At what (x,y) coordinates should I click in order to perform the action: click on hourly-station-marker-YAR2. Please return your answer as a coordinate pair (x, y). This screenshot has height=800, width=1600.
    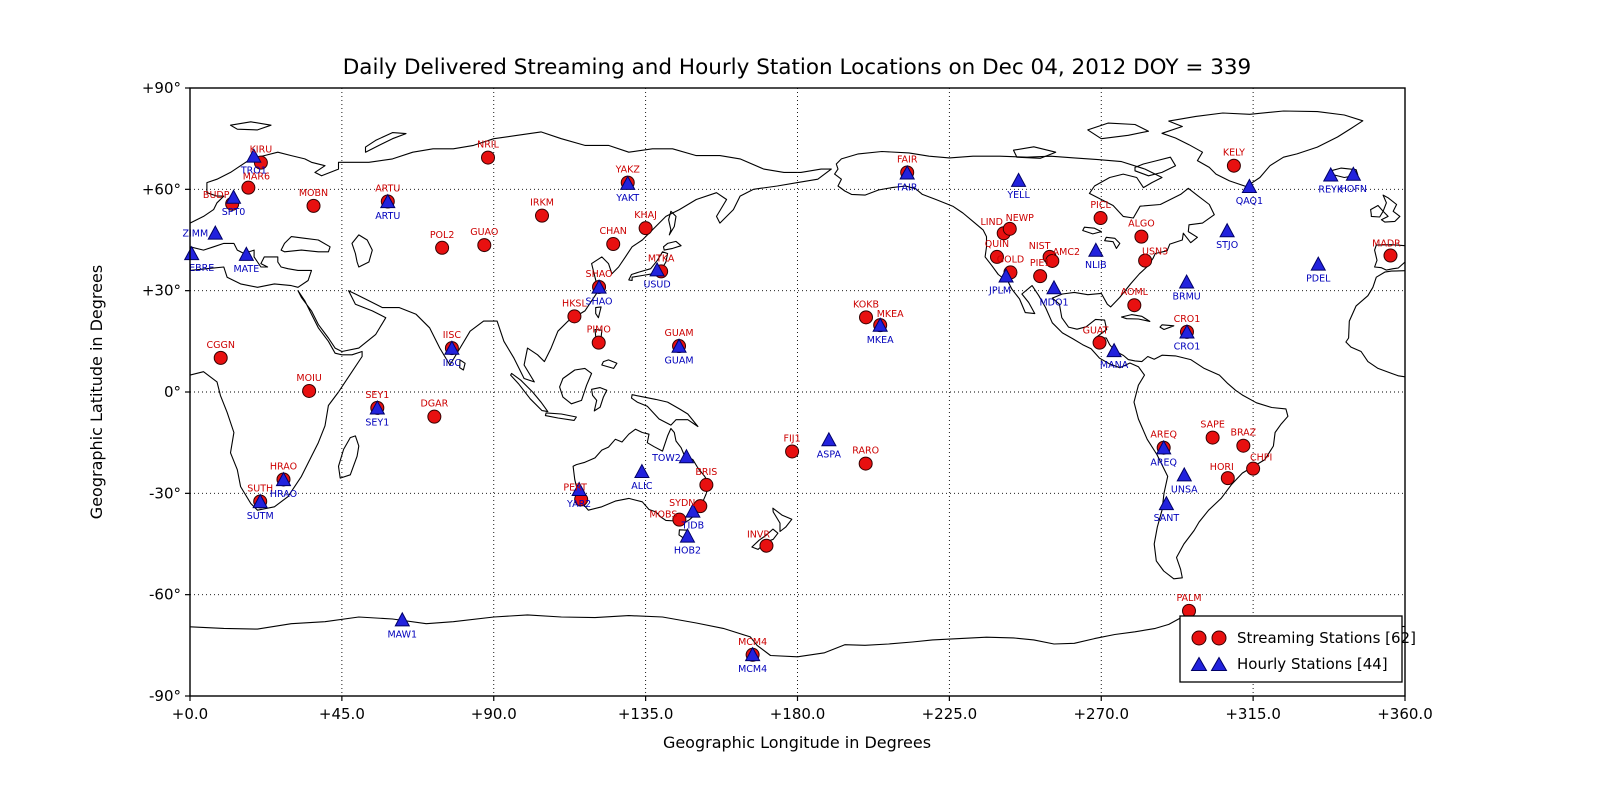
    Looking at the image, I should click on (579, 488).